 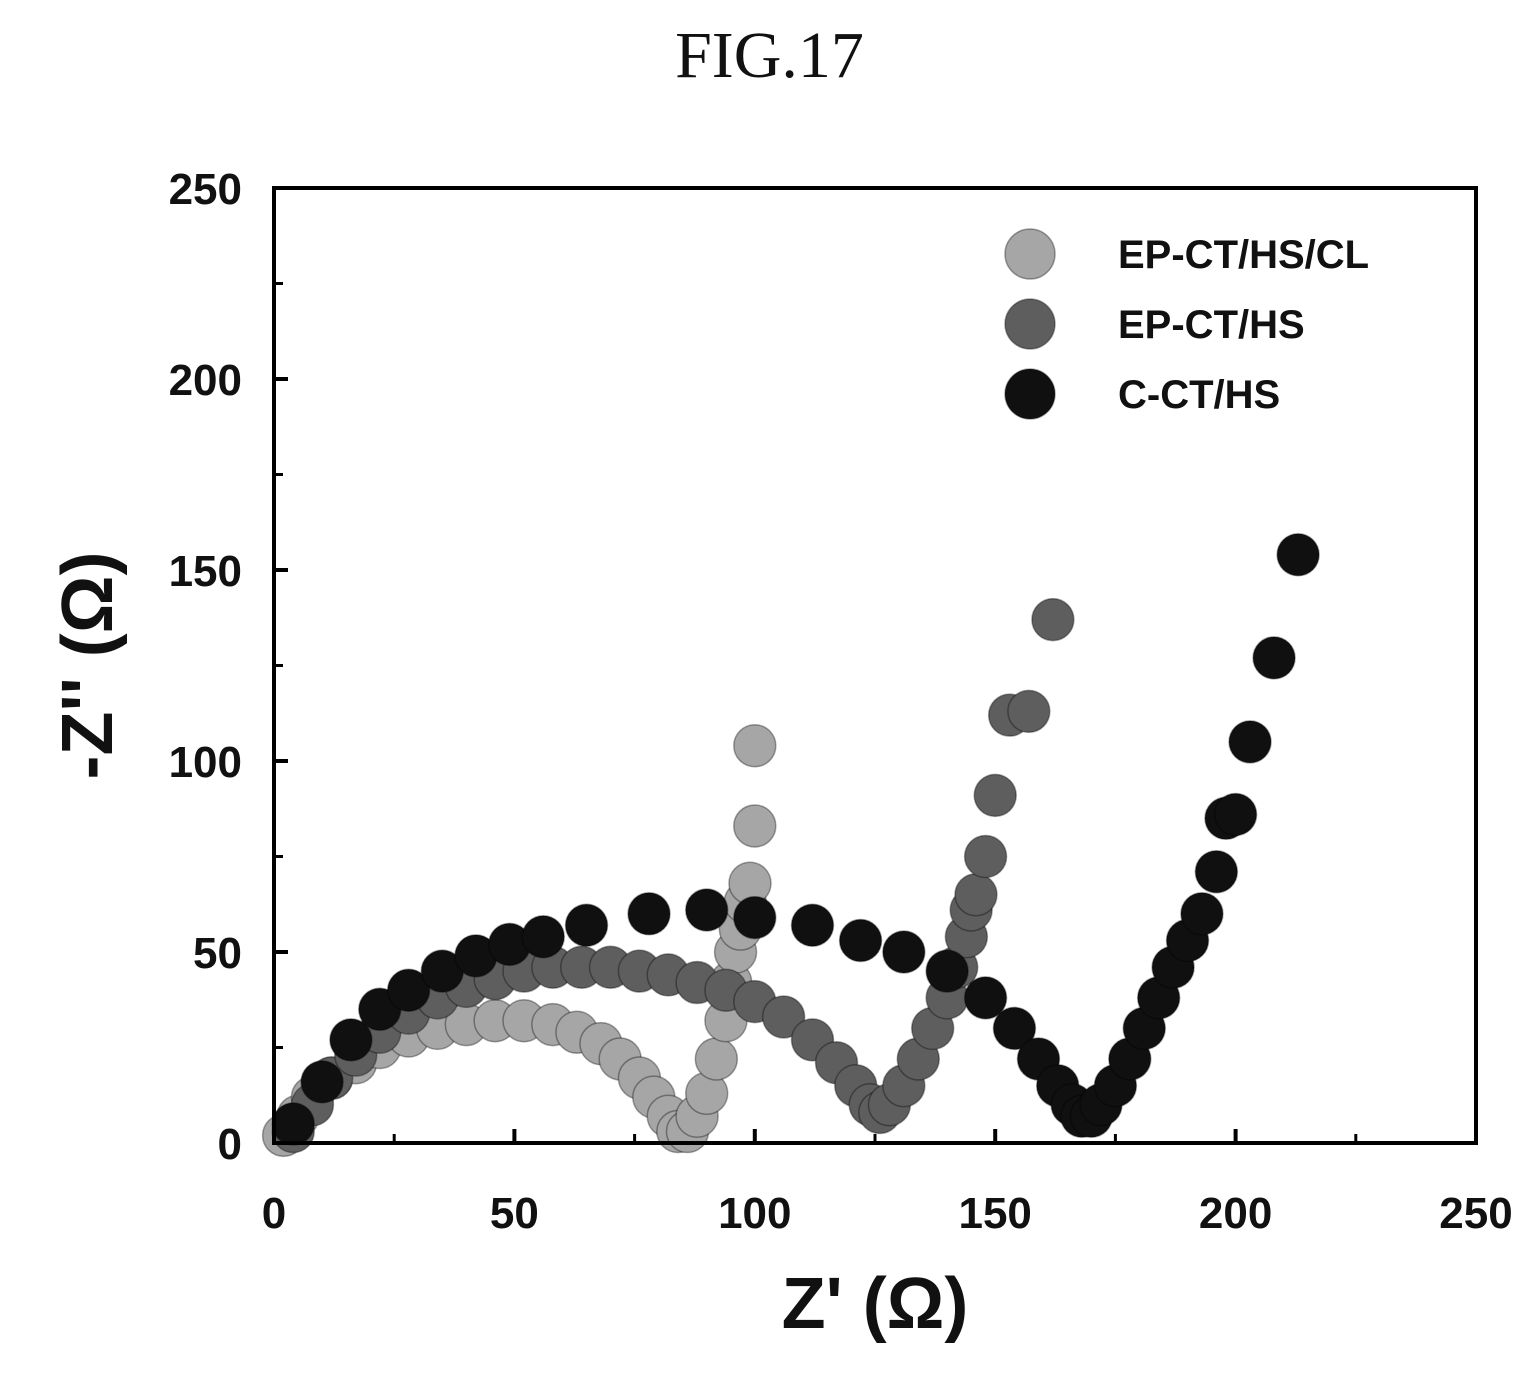 What do you see at coordinates (1211, 325) in the screenshot?
I see `legend-label: EP-CT/HS` at bounding box center [1211, 325].